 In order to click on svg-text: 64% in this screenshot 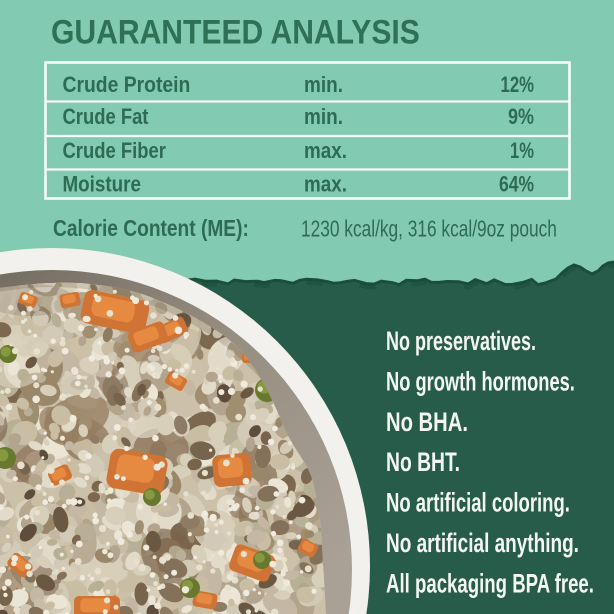, I will do `click(516, 185)`.